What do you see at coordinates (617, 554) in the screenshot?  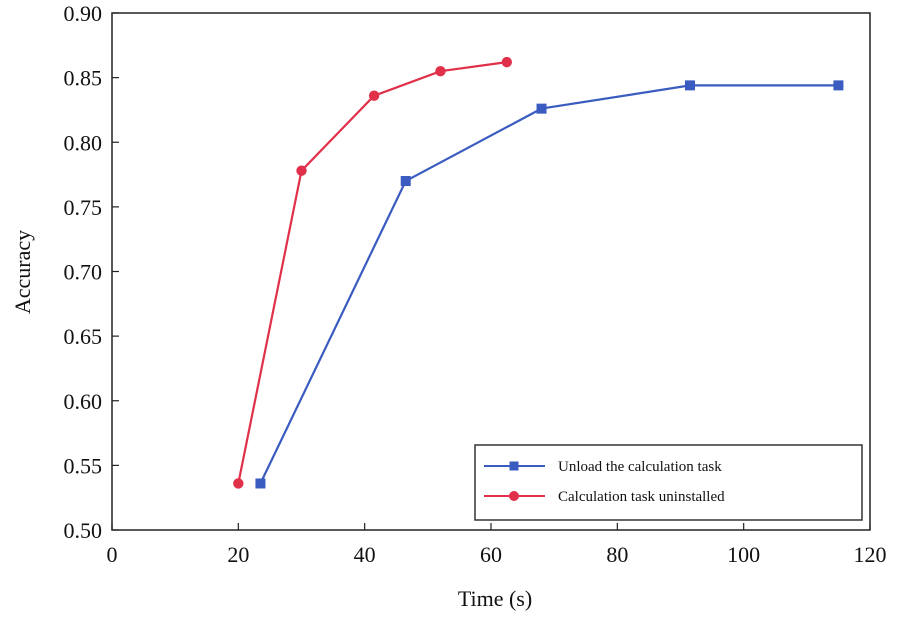 I see `x-tick-label: 80` at bounding box center [617, 554].